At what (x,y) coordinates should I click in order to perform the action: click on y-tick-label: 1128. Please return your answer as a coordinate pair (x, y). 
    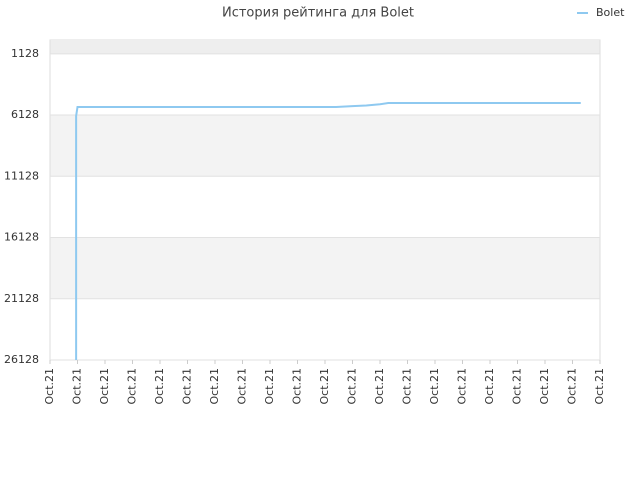
    Looking at the image, I should click on (25, 53).